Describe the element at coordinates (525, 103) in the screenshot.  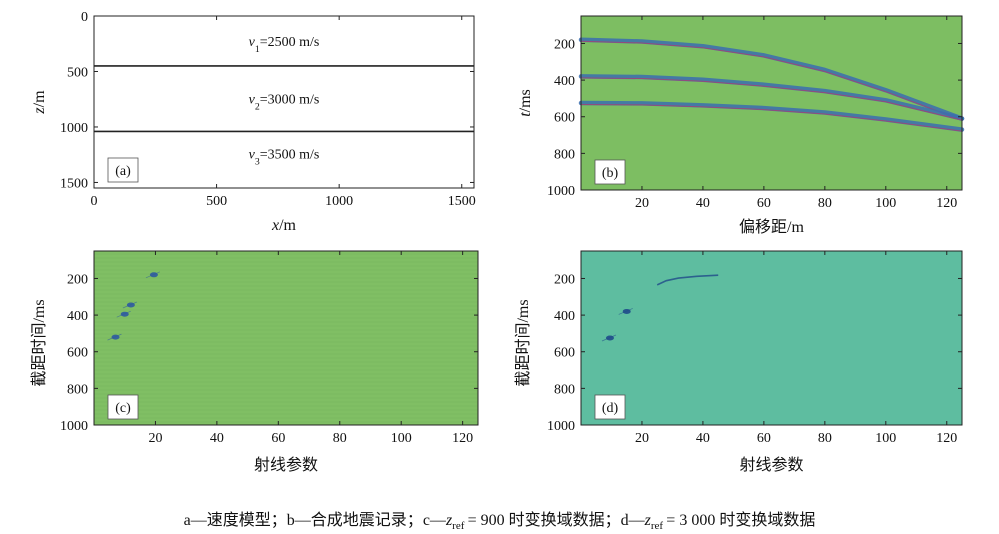
I see `y-axis-label: t/ms` at that location.